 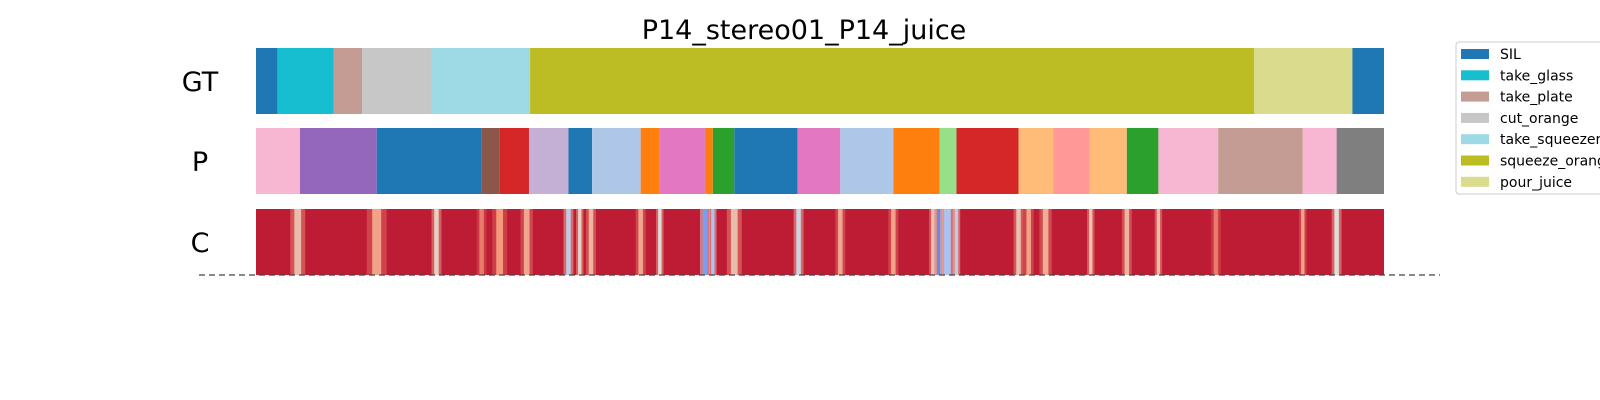 What do you see at coordinates (1550, 140) in the screenshot?
I see `legend-label: take_squeezer` at bounding box center [1550, 140].